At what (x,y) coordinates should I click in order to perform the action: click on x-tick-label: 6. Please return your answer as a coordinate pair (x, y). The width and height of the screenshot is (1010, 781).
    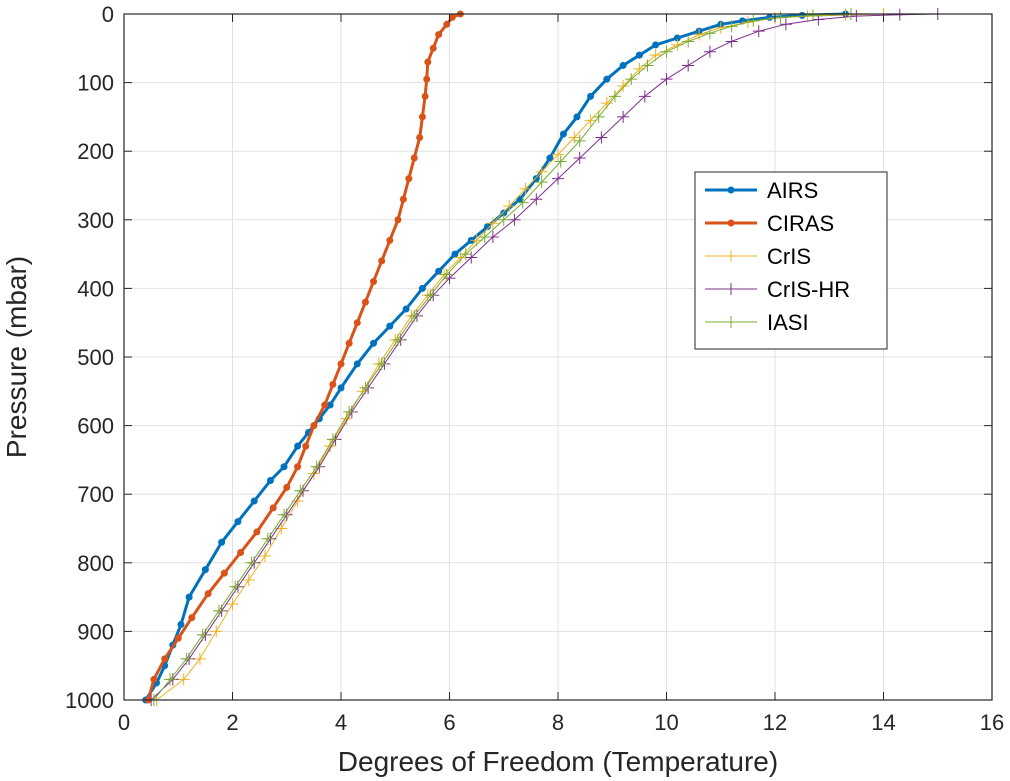
    Looking at the image, I should click on (449, 722).